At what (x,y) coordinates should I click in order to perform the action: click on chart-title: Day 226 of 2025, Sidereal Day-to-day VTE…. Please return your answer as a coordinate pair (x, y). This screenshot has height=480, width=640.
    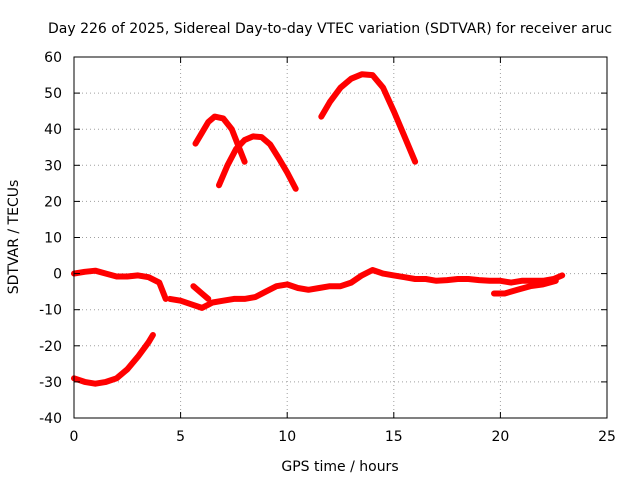
    Looking at the image, I should click on (330, 29).